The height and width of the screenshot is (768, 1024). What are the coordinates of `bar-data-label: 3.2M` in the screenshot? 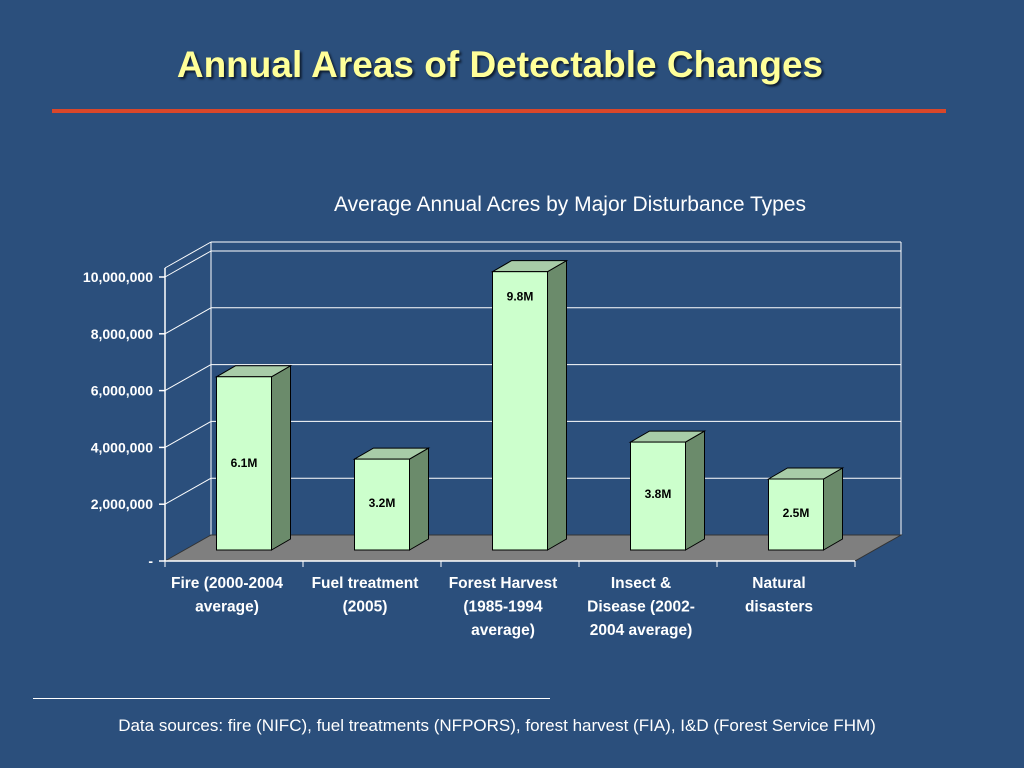 It's located at (382, 503).